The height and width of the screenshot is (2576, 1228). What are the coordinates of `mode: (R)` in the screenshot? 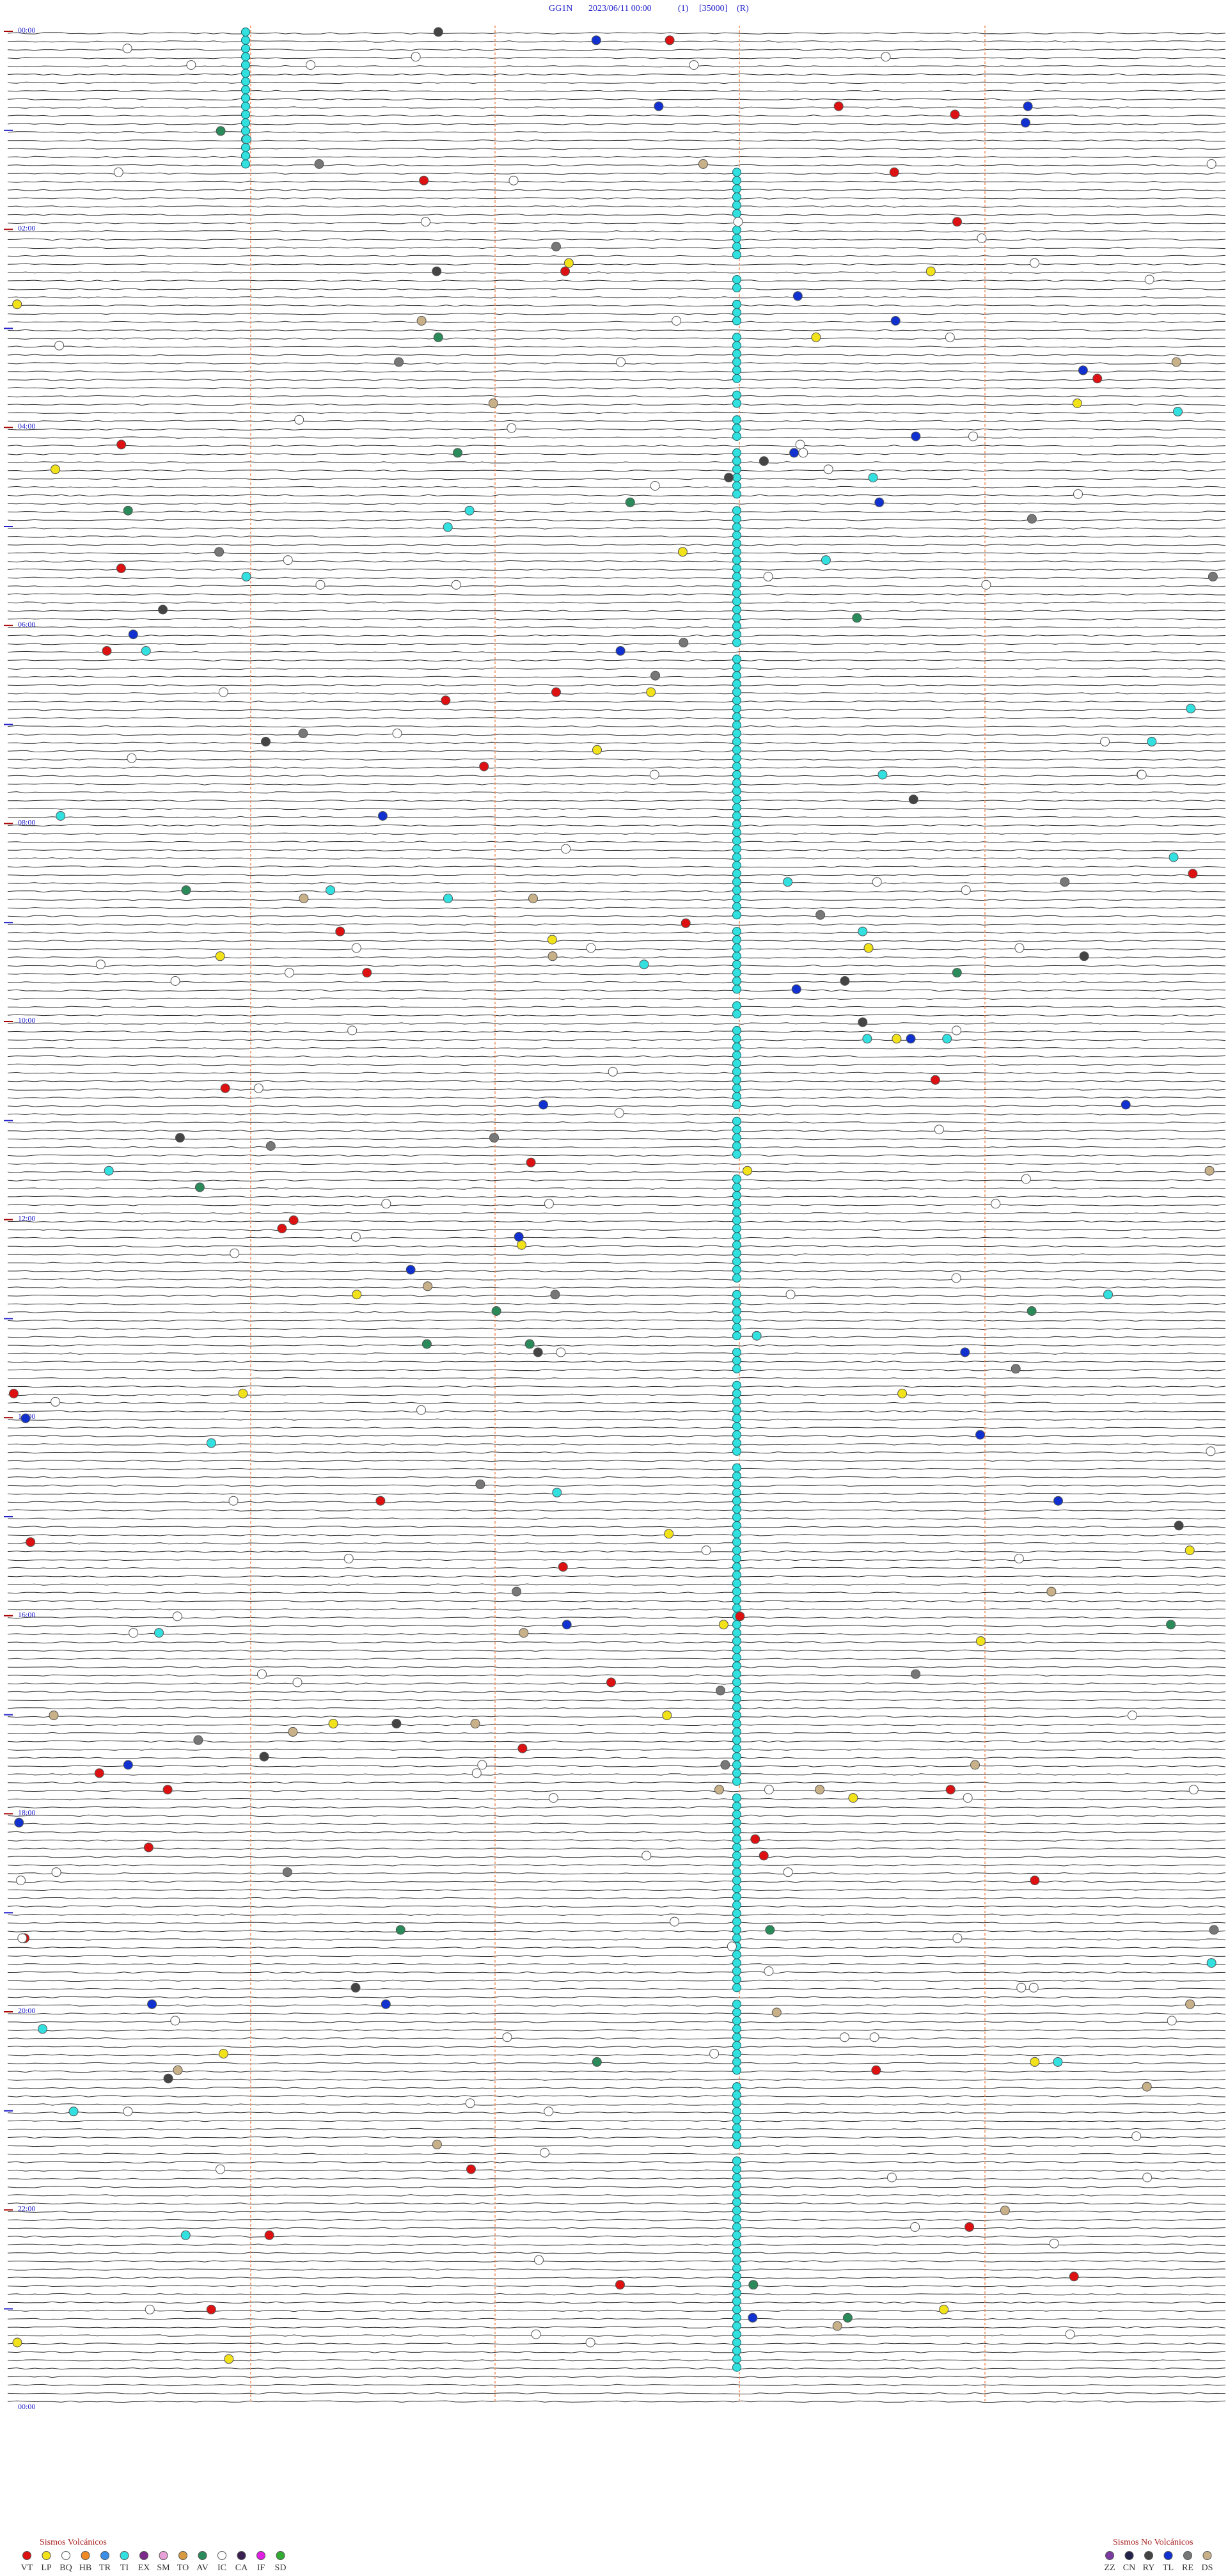 It's located at (743, 8).